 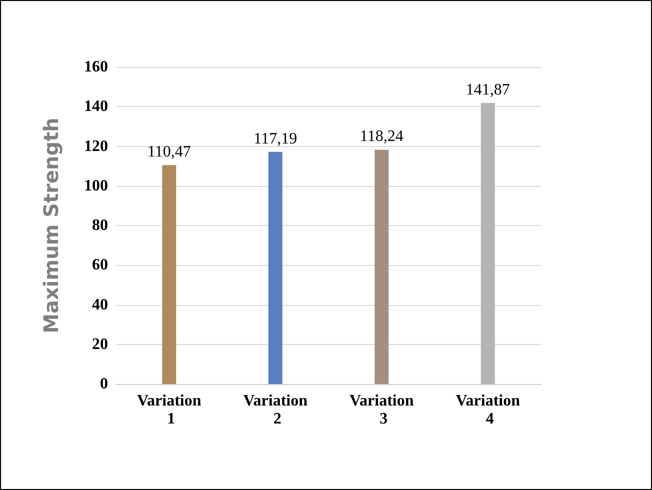 I want to click on y-tick-label: 60, so click(x=100, y=265).